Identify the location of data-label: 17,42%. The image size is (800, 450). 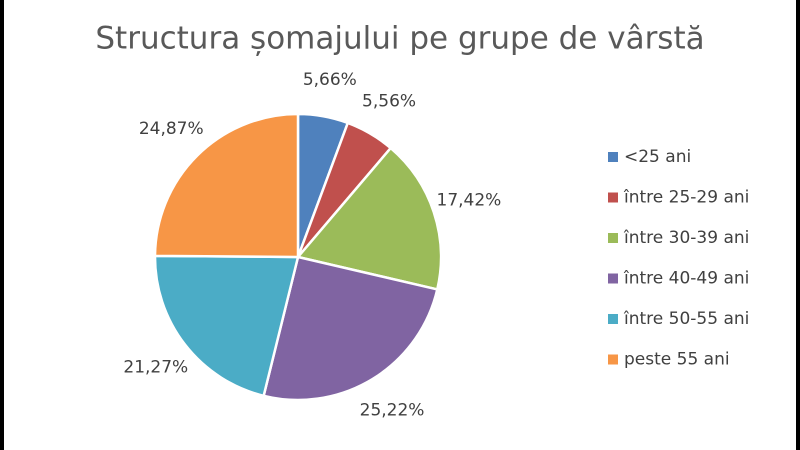
(469, 201).